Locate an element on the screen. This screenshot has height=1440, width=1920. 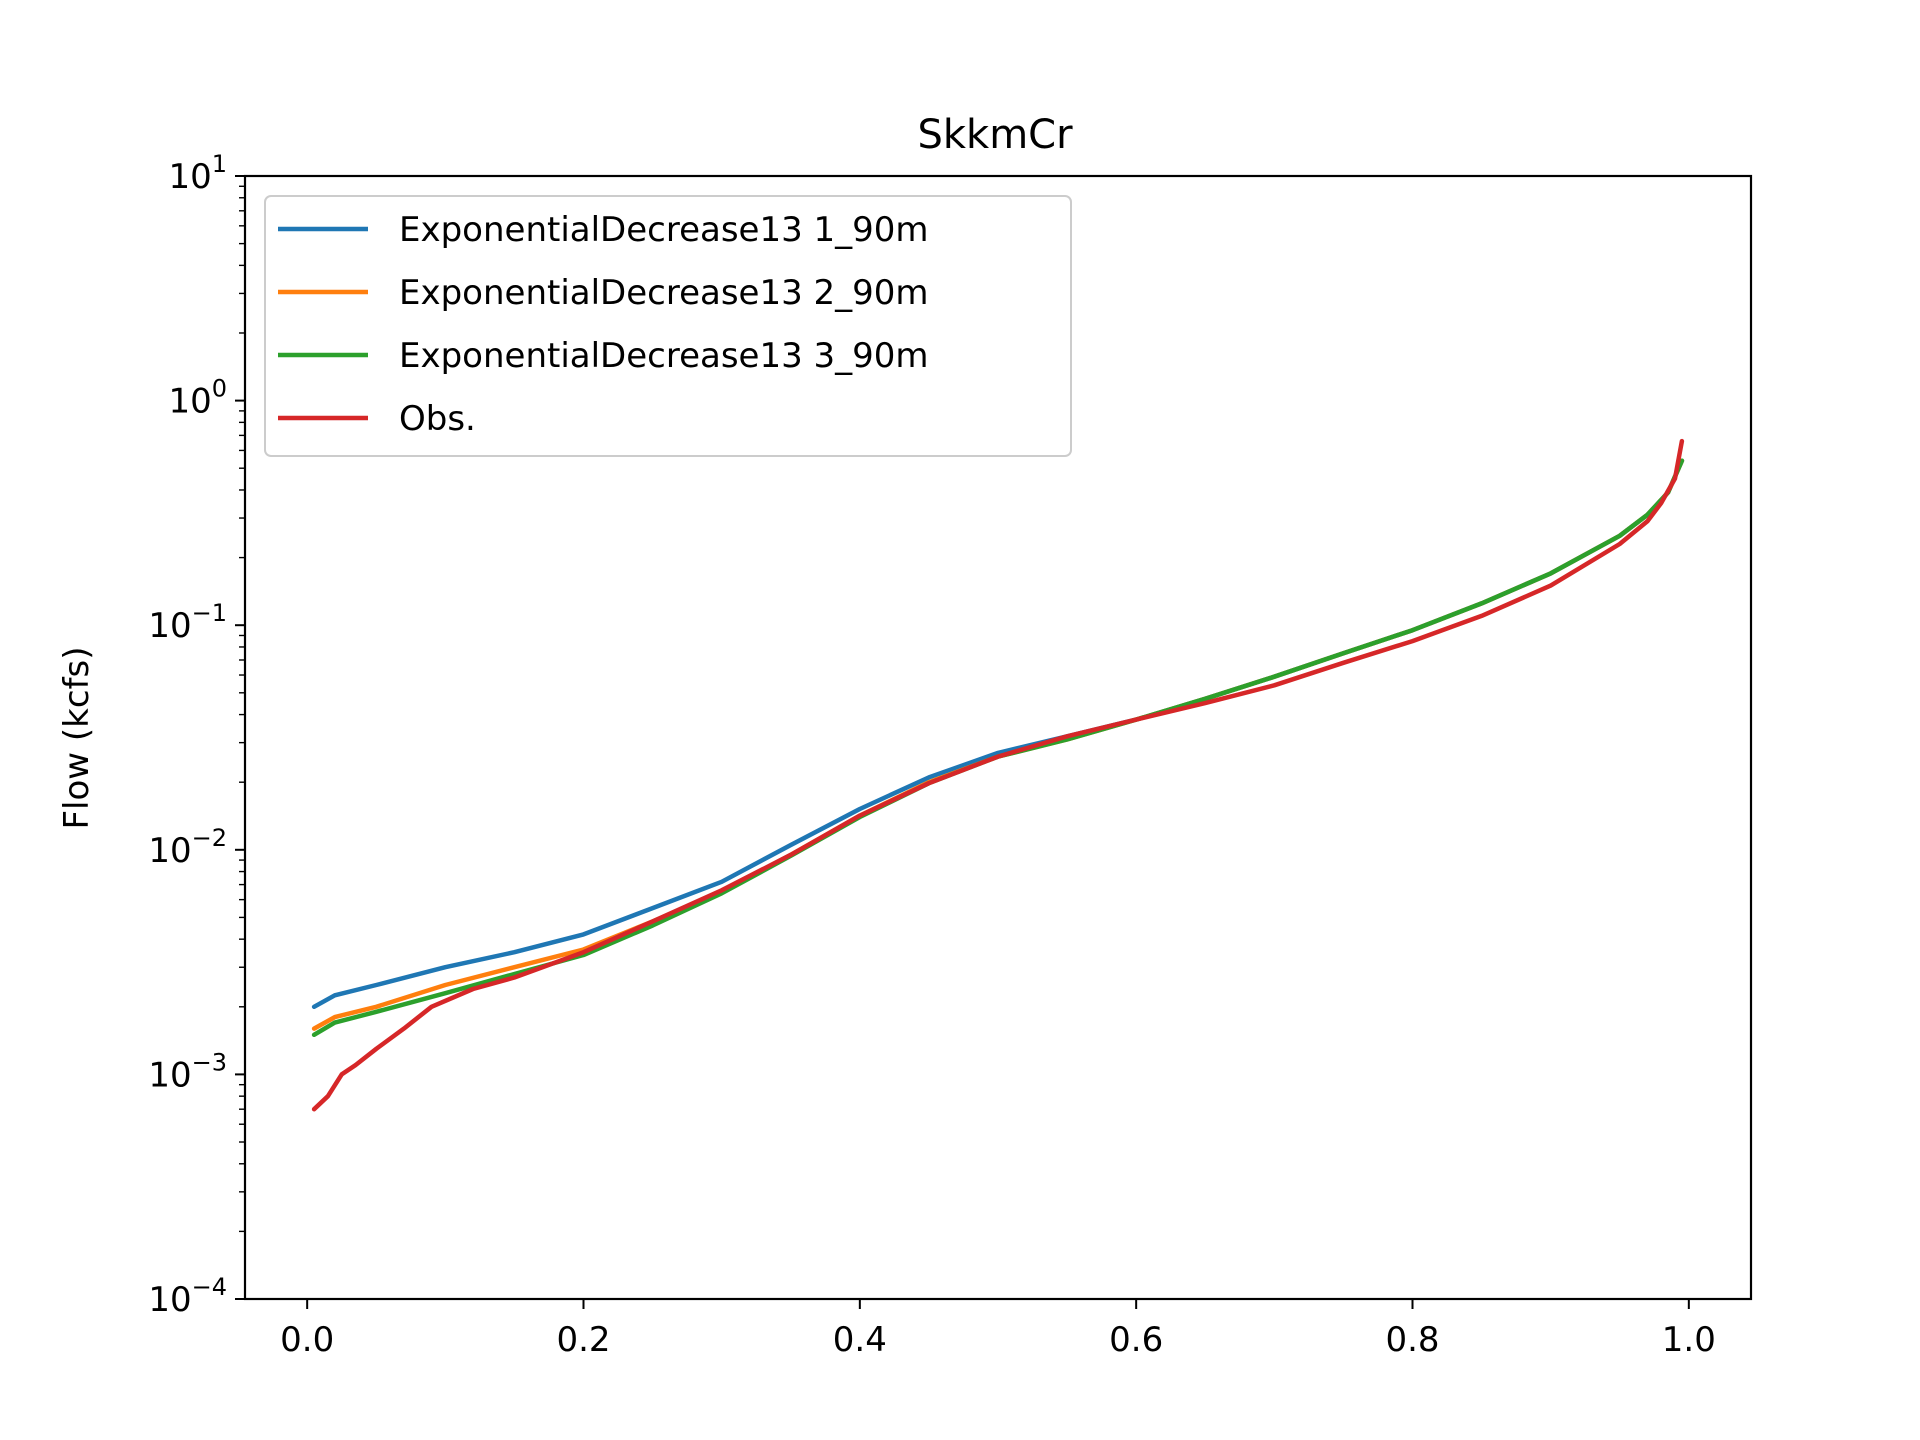
y-tick-label: 10¹ is located at coordinates (197, 173).